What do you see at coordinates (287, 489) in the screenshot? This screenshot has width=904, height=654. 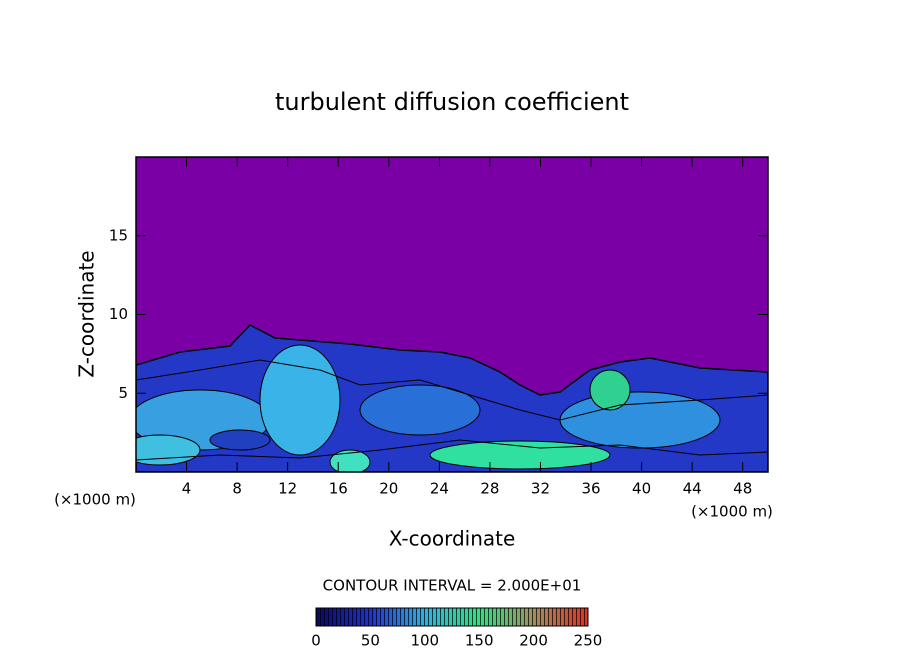 I see `x-tick-label: 12` at bounding box center [287, 489].